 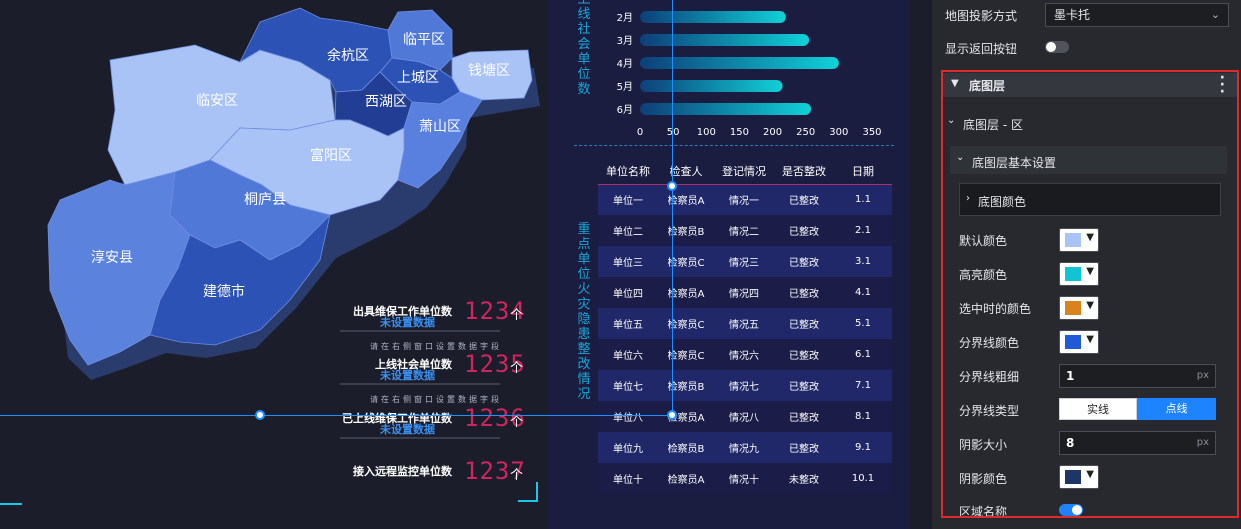 What do you see at coordinates (983, 241) in the screenshot?
I see `default-color-label: 默认颜色` at bounding box center [983, 241].